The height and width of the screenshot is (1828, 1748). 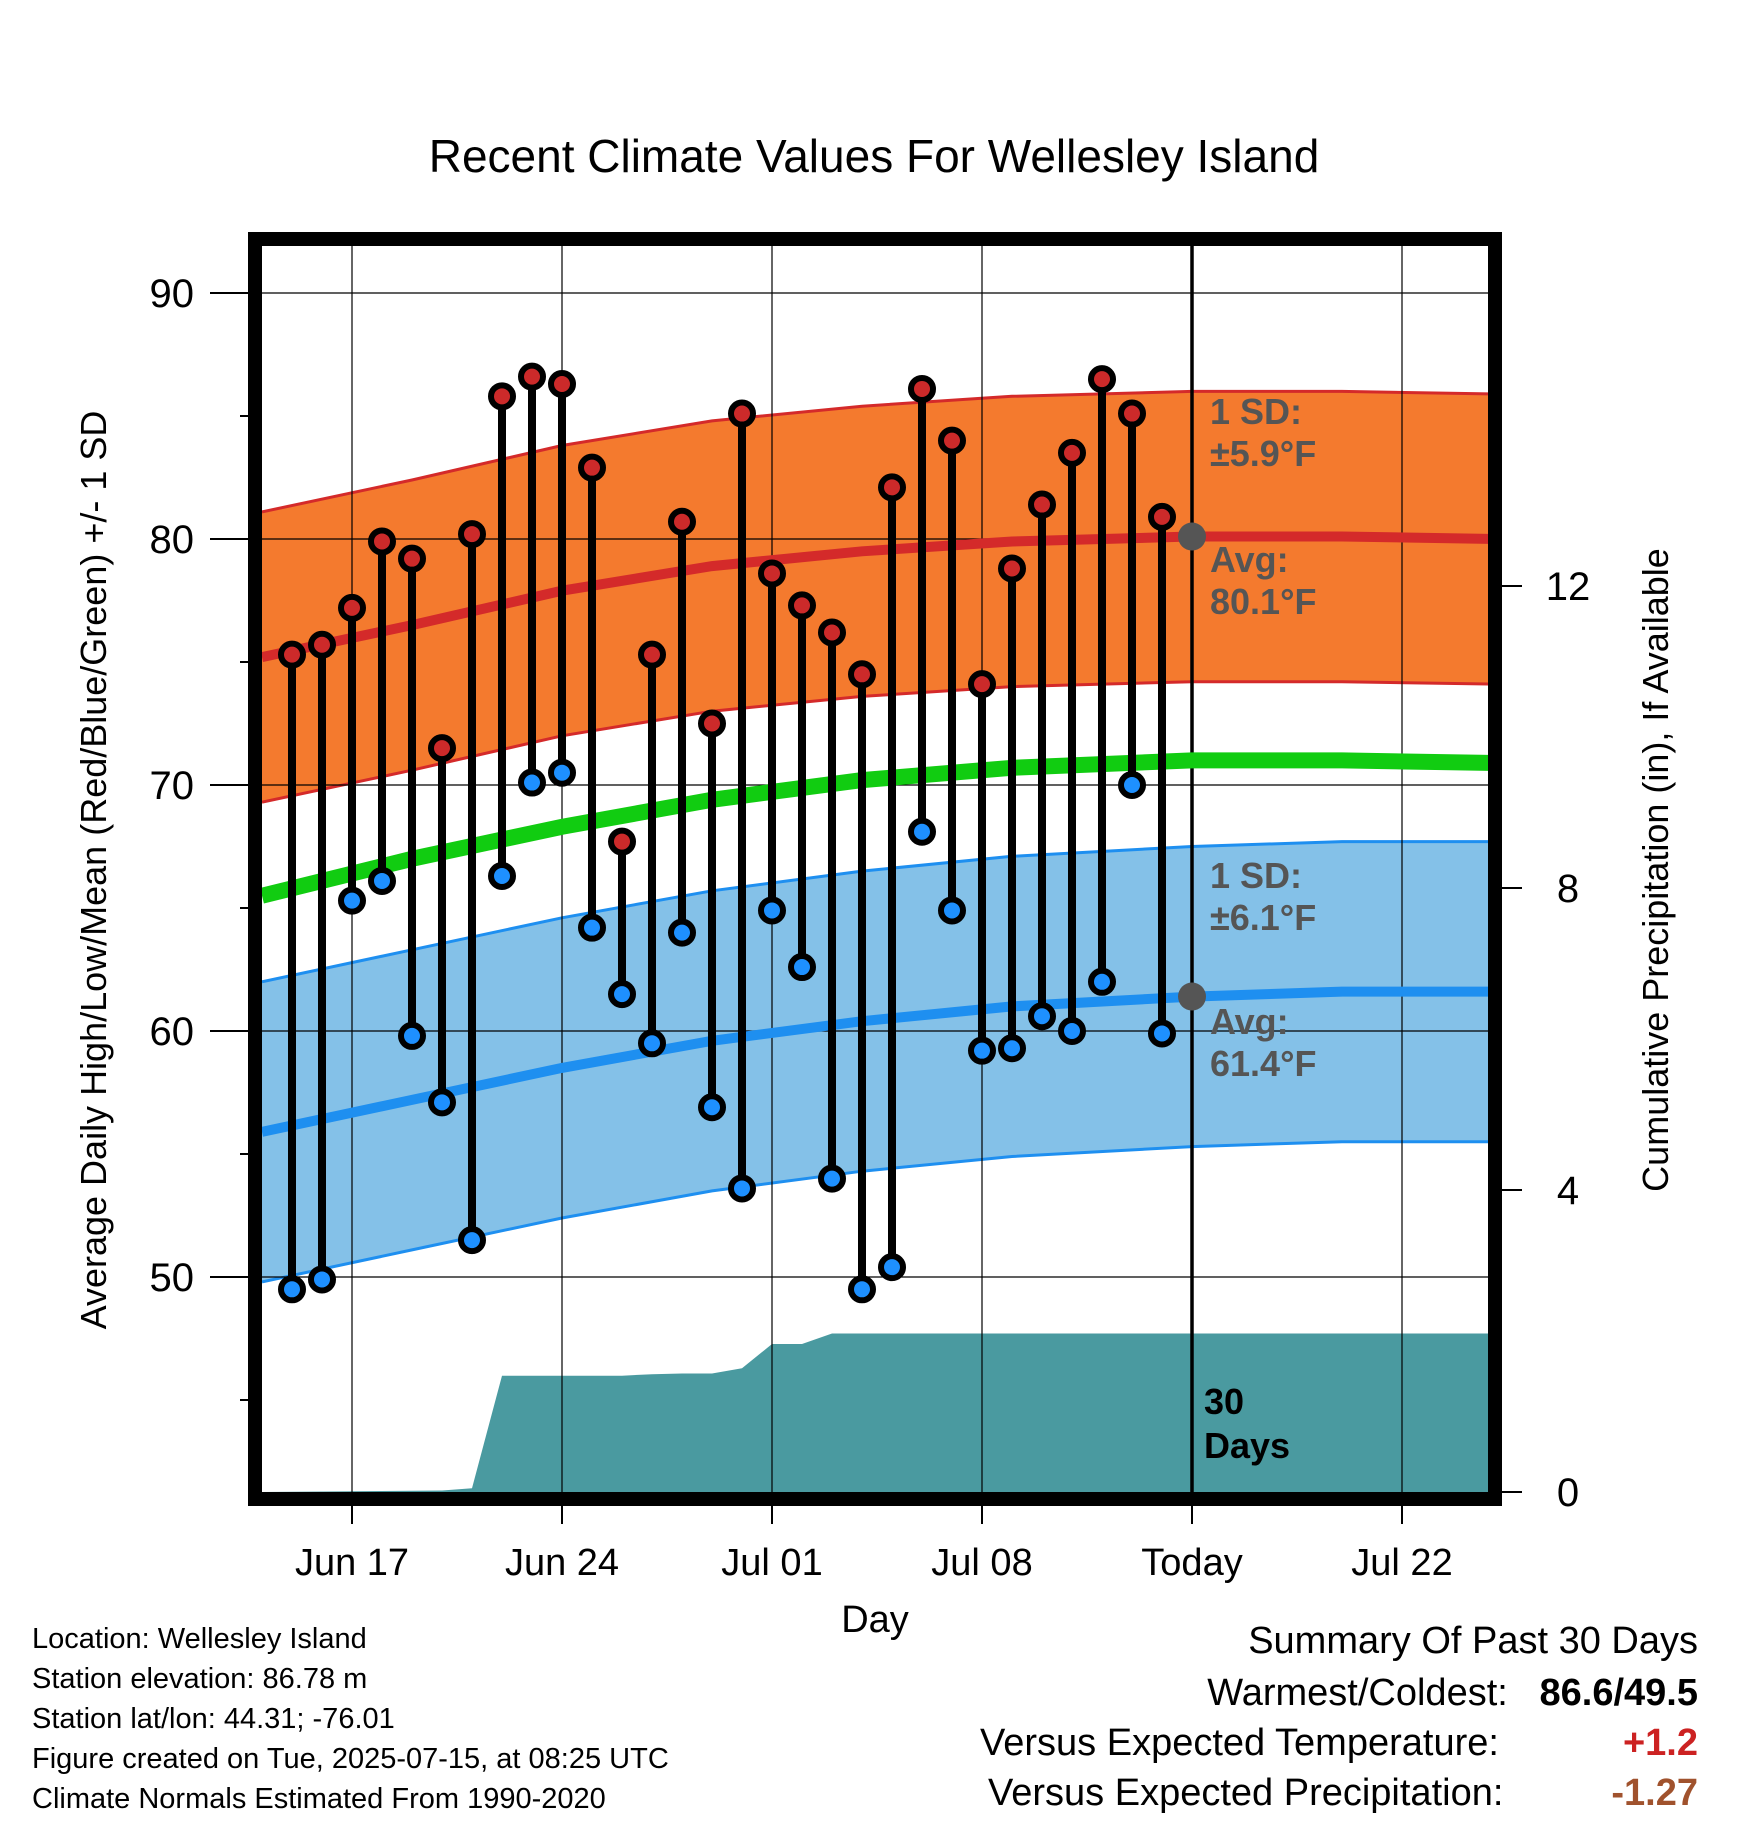 What do you see at coordinates (1247, 1445) in the screenshot?
I see `days-label: Days` at bounding box center [1247, 1445].